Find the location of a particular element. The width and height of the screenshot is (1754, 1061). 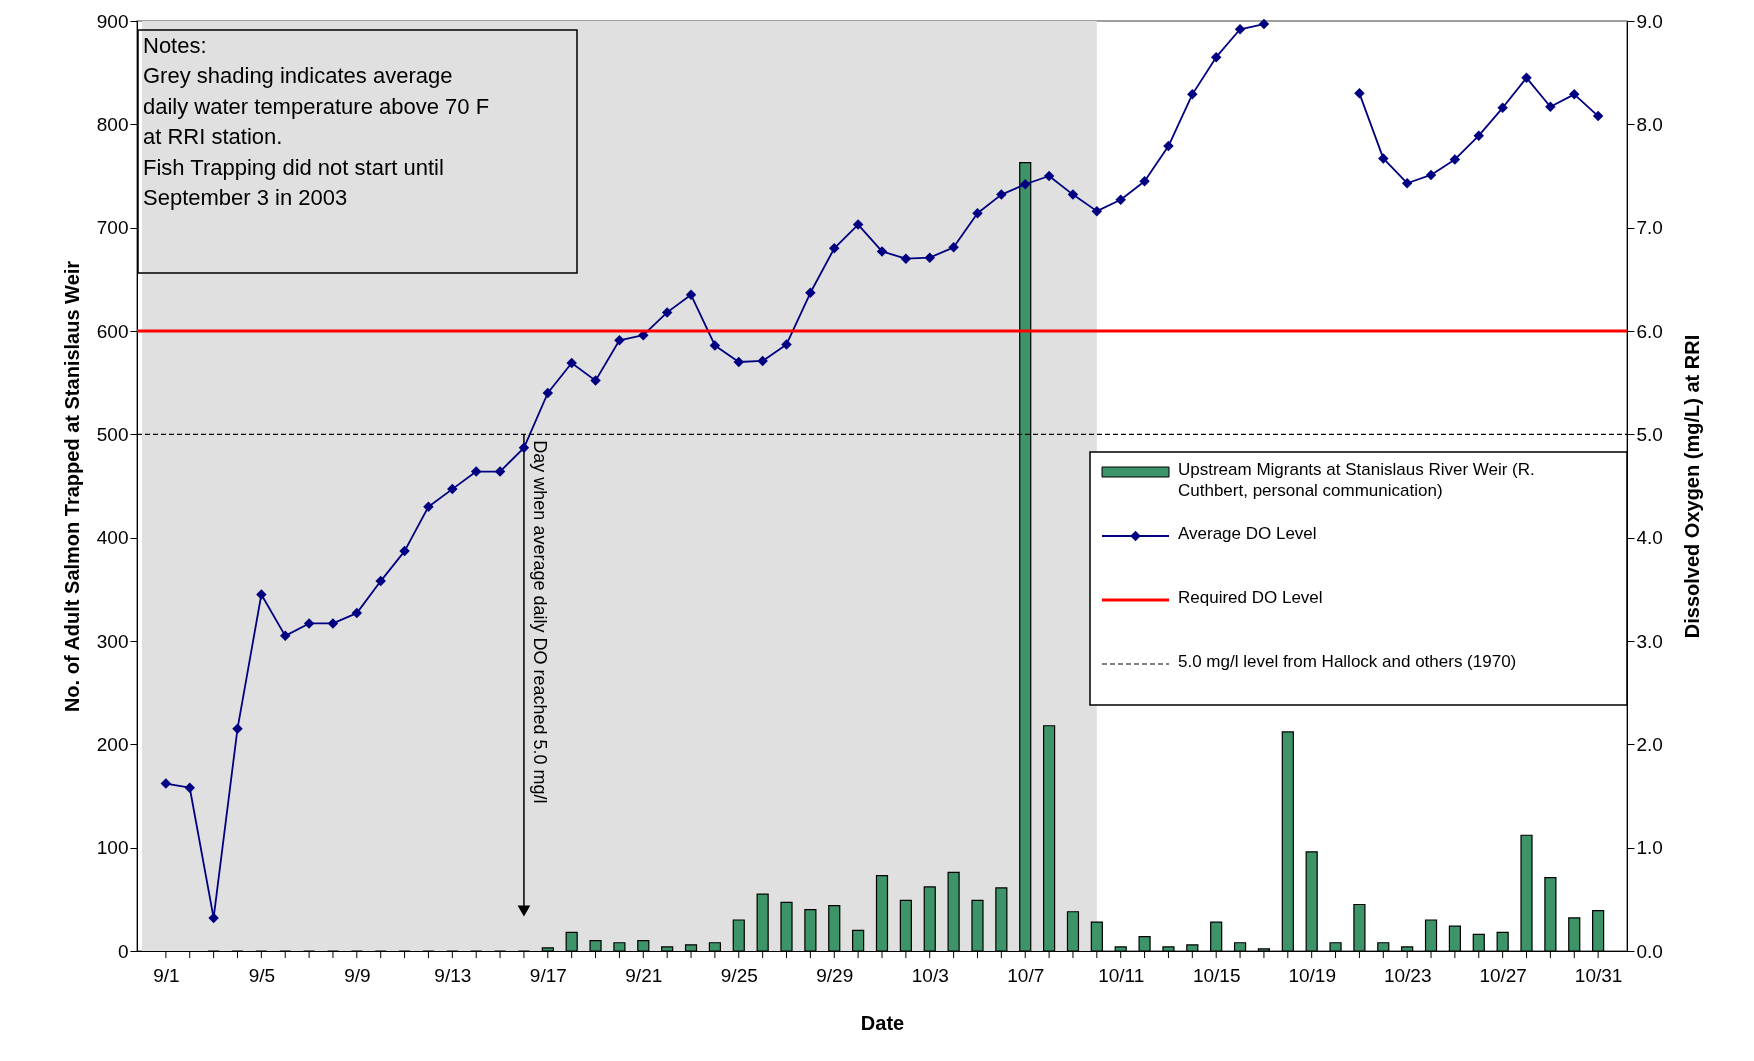

y-tick-label: 400 is located at coordinates (112, 538).